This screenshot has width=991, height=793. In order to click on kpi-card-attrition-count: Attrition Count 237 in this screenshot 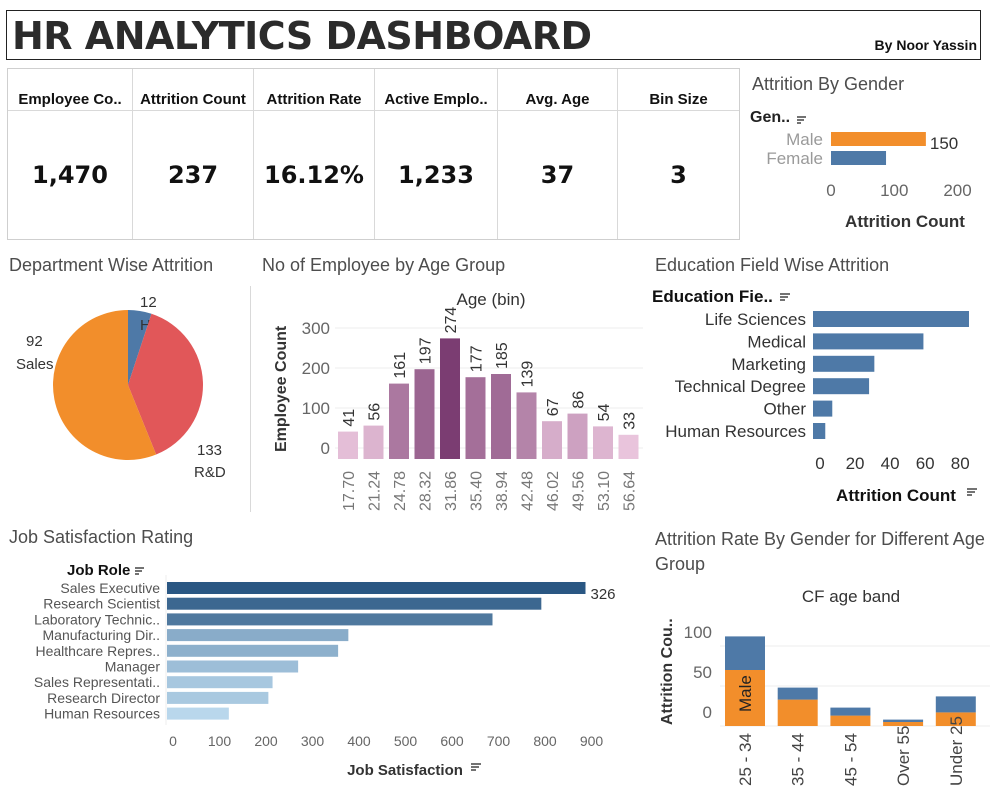, I will do `click(193, 154)`.